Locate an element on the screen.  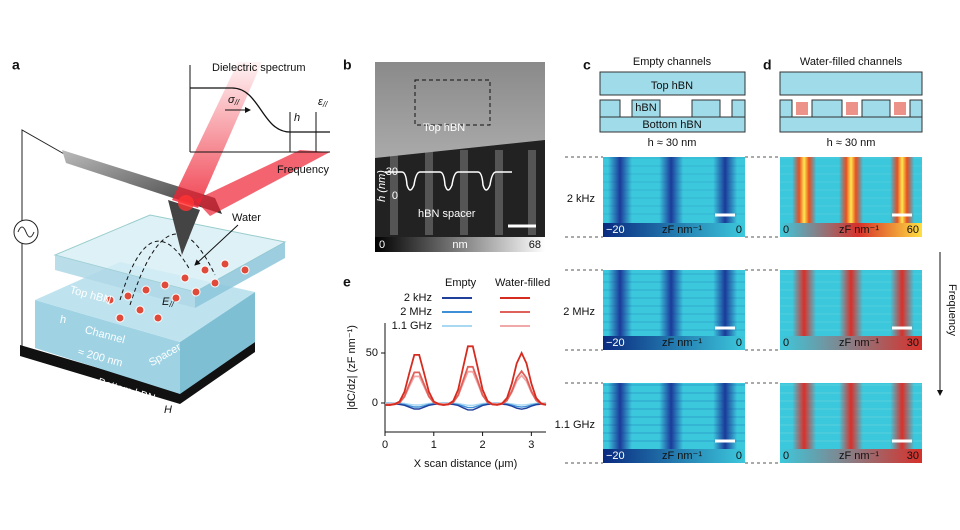
scan-box is located at coordinates (452, 102).